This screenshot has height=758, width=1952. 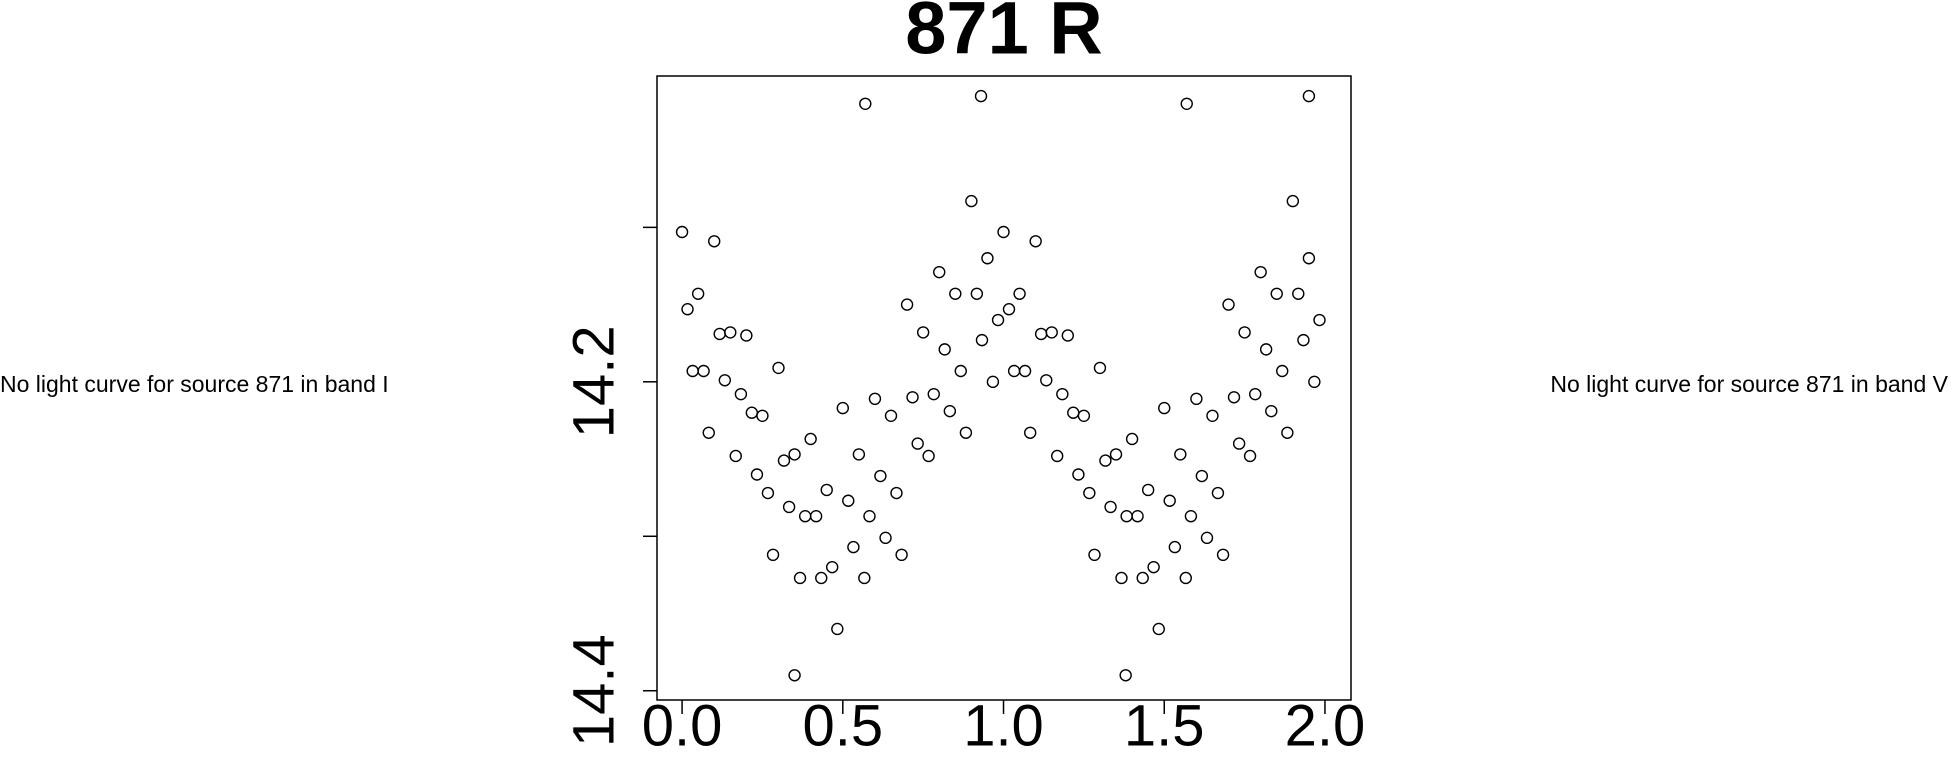 I want to click on x-tick-label: 1.5, so click(x=1164, y=725).